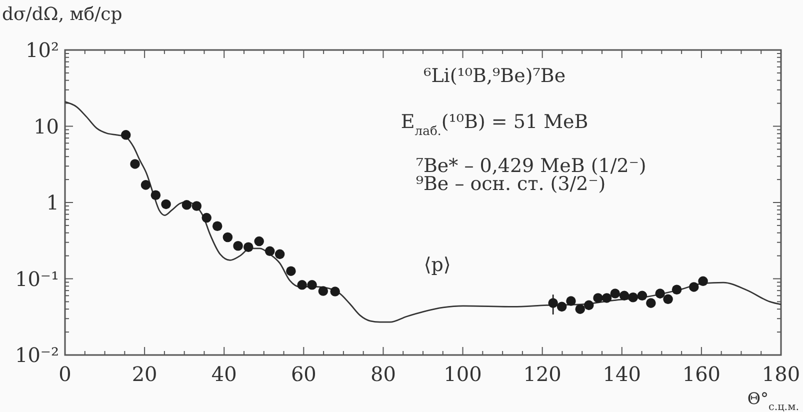 This screenshot has width=803, height=412. Describe the element at coordinates (383, 374) in the screenshot. I see `x-tick-label: 80` at that location.